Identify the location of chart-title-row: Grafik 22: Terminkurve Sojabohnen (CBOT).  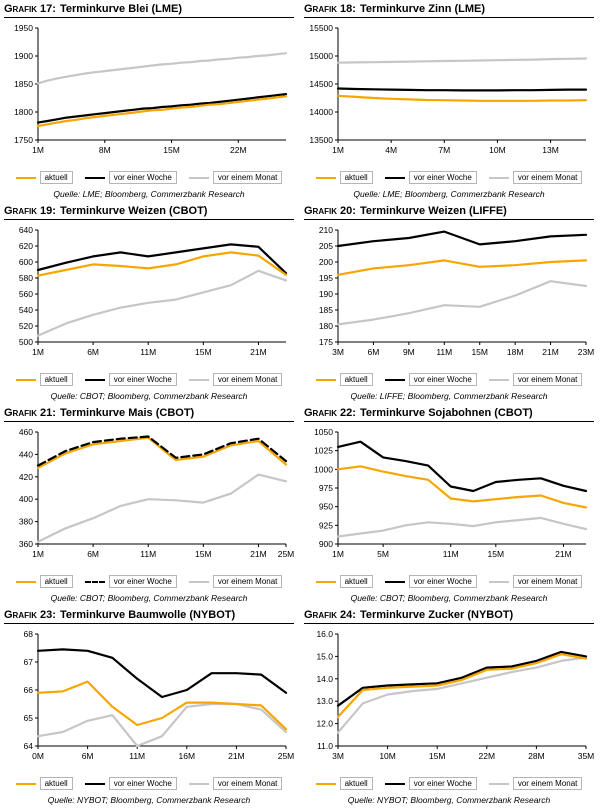
(449, 414).